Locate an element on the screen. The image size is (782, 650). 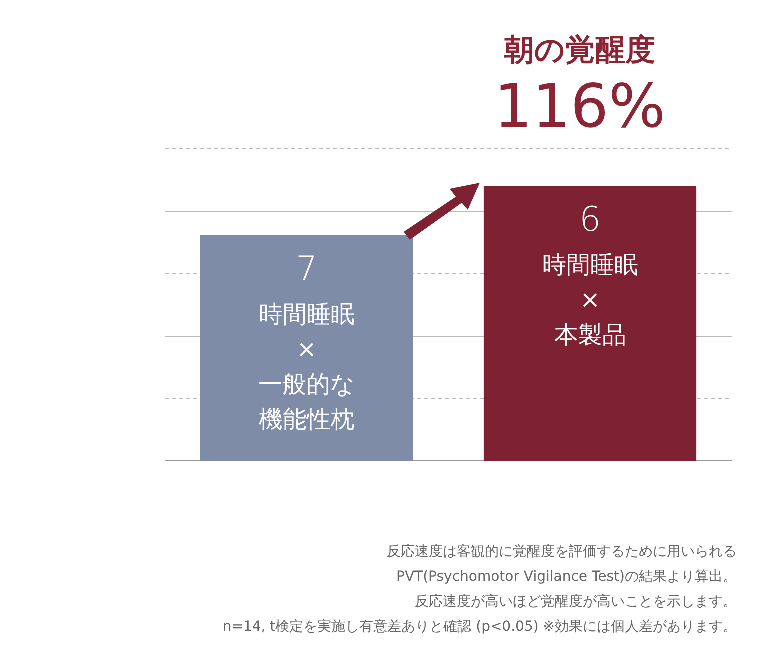
text: n=14, t検定を実施し有意差ありと確認 (p<0.05) ※効果には個人差があります。 is located at coordinates (479, 627).